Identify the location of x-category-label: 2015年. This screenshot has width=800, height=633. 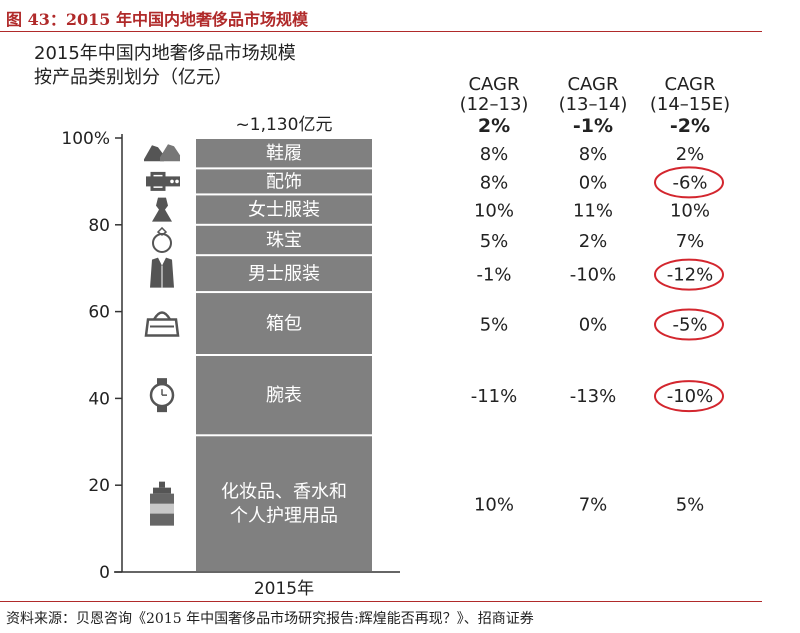
(284, 589).